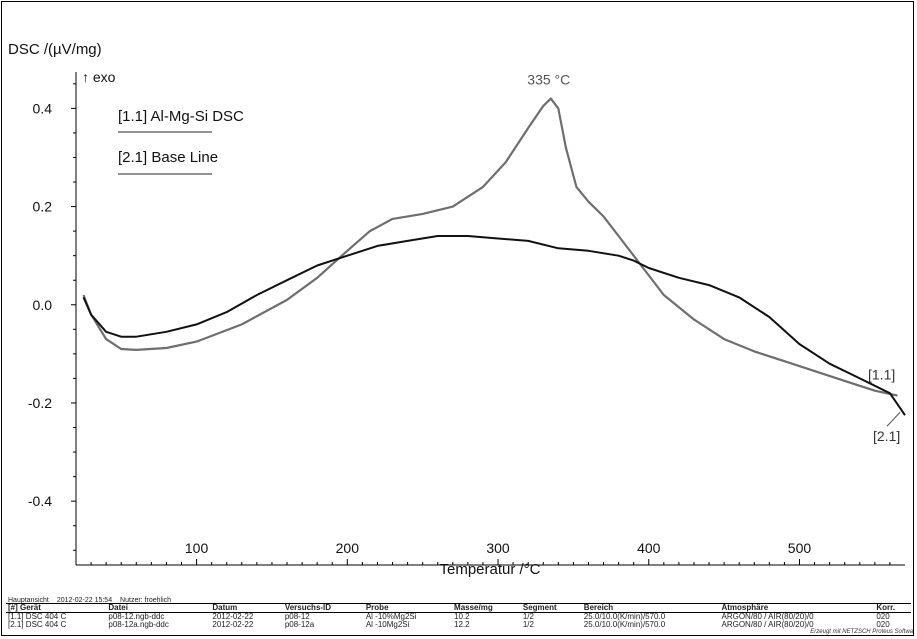 The width and height of the screenshot is (917, 639). I want to click on table-cell: 12.2, so click(462, 624).